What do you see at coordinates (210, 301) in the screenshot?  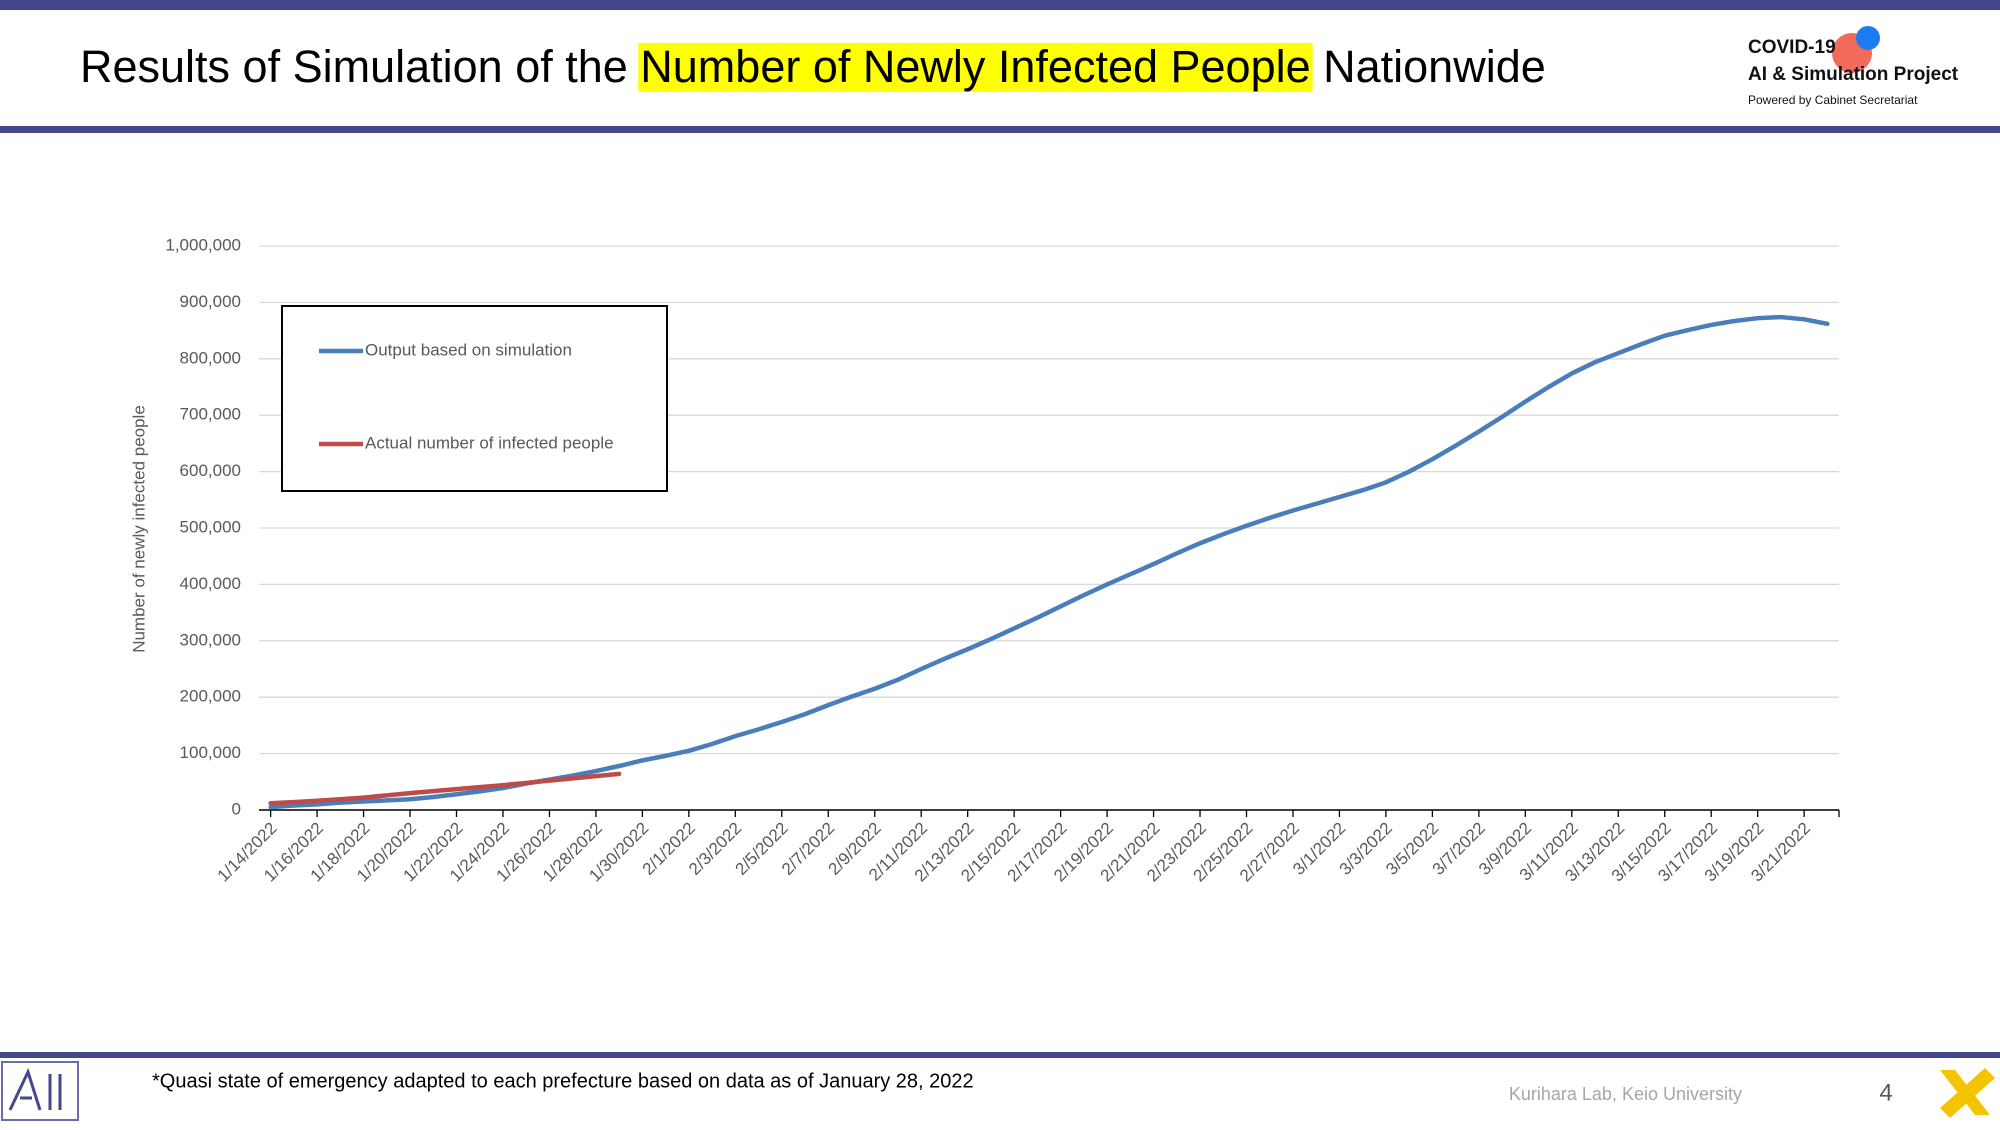 I see `y-tick-label: 900,000` at bounding box center [210, 301].